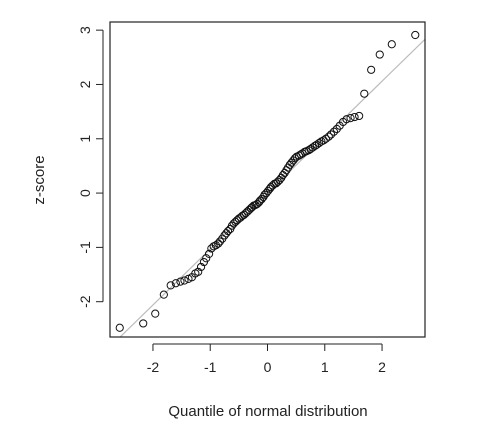 Image resolution: width=478 pixels, height=424 pixels. Describe the element at coordinates (39, 179) in the screenshot. I see `y-axis-title: z-score` at that location.